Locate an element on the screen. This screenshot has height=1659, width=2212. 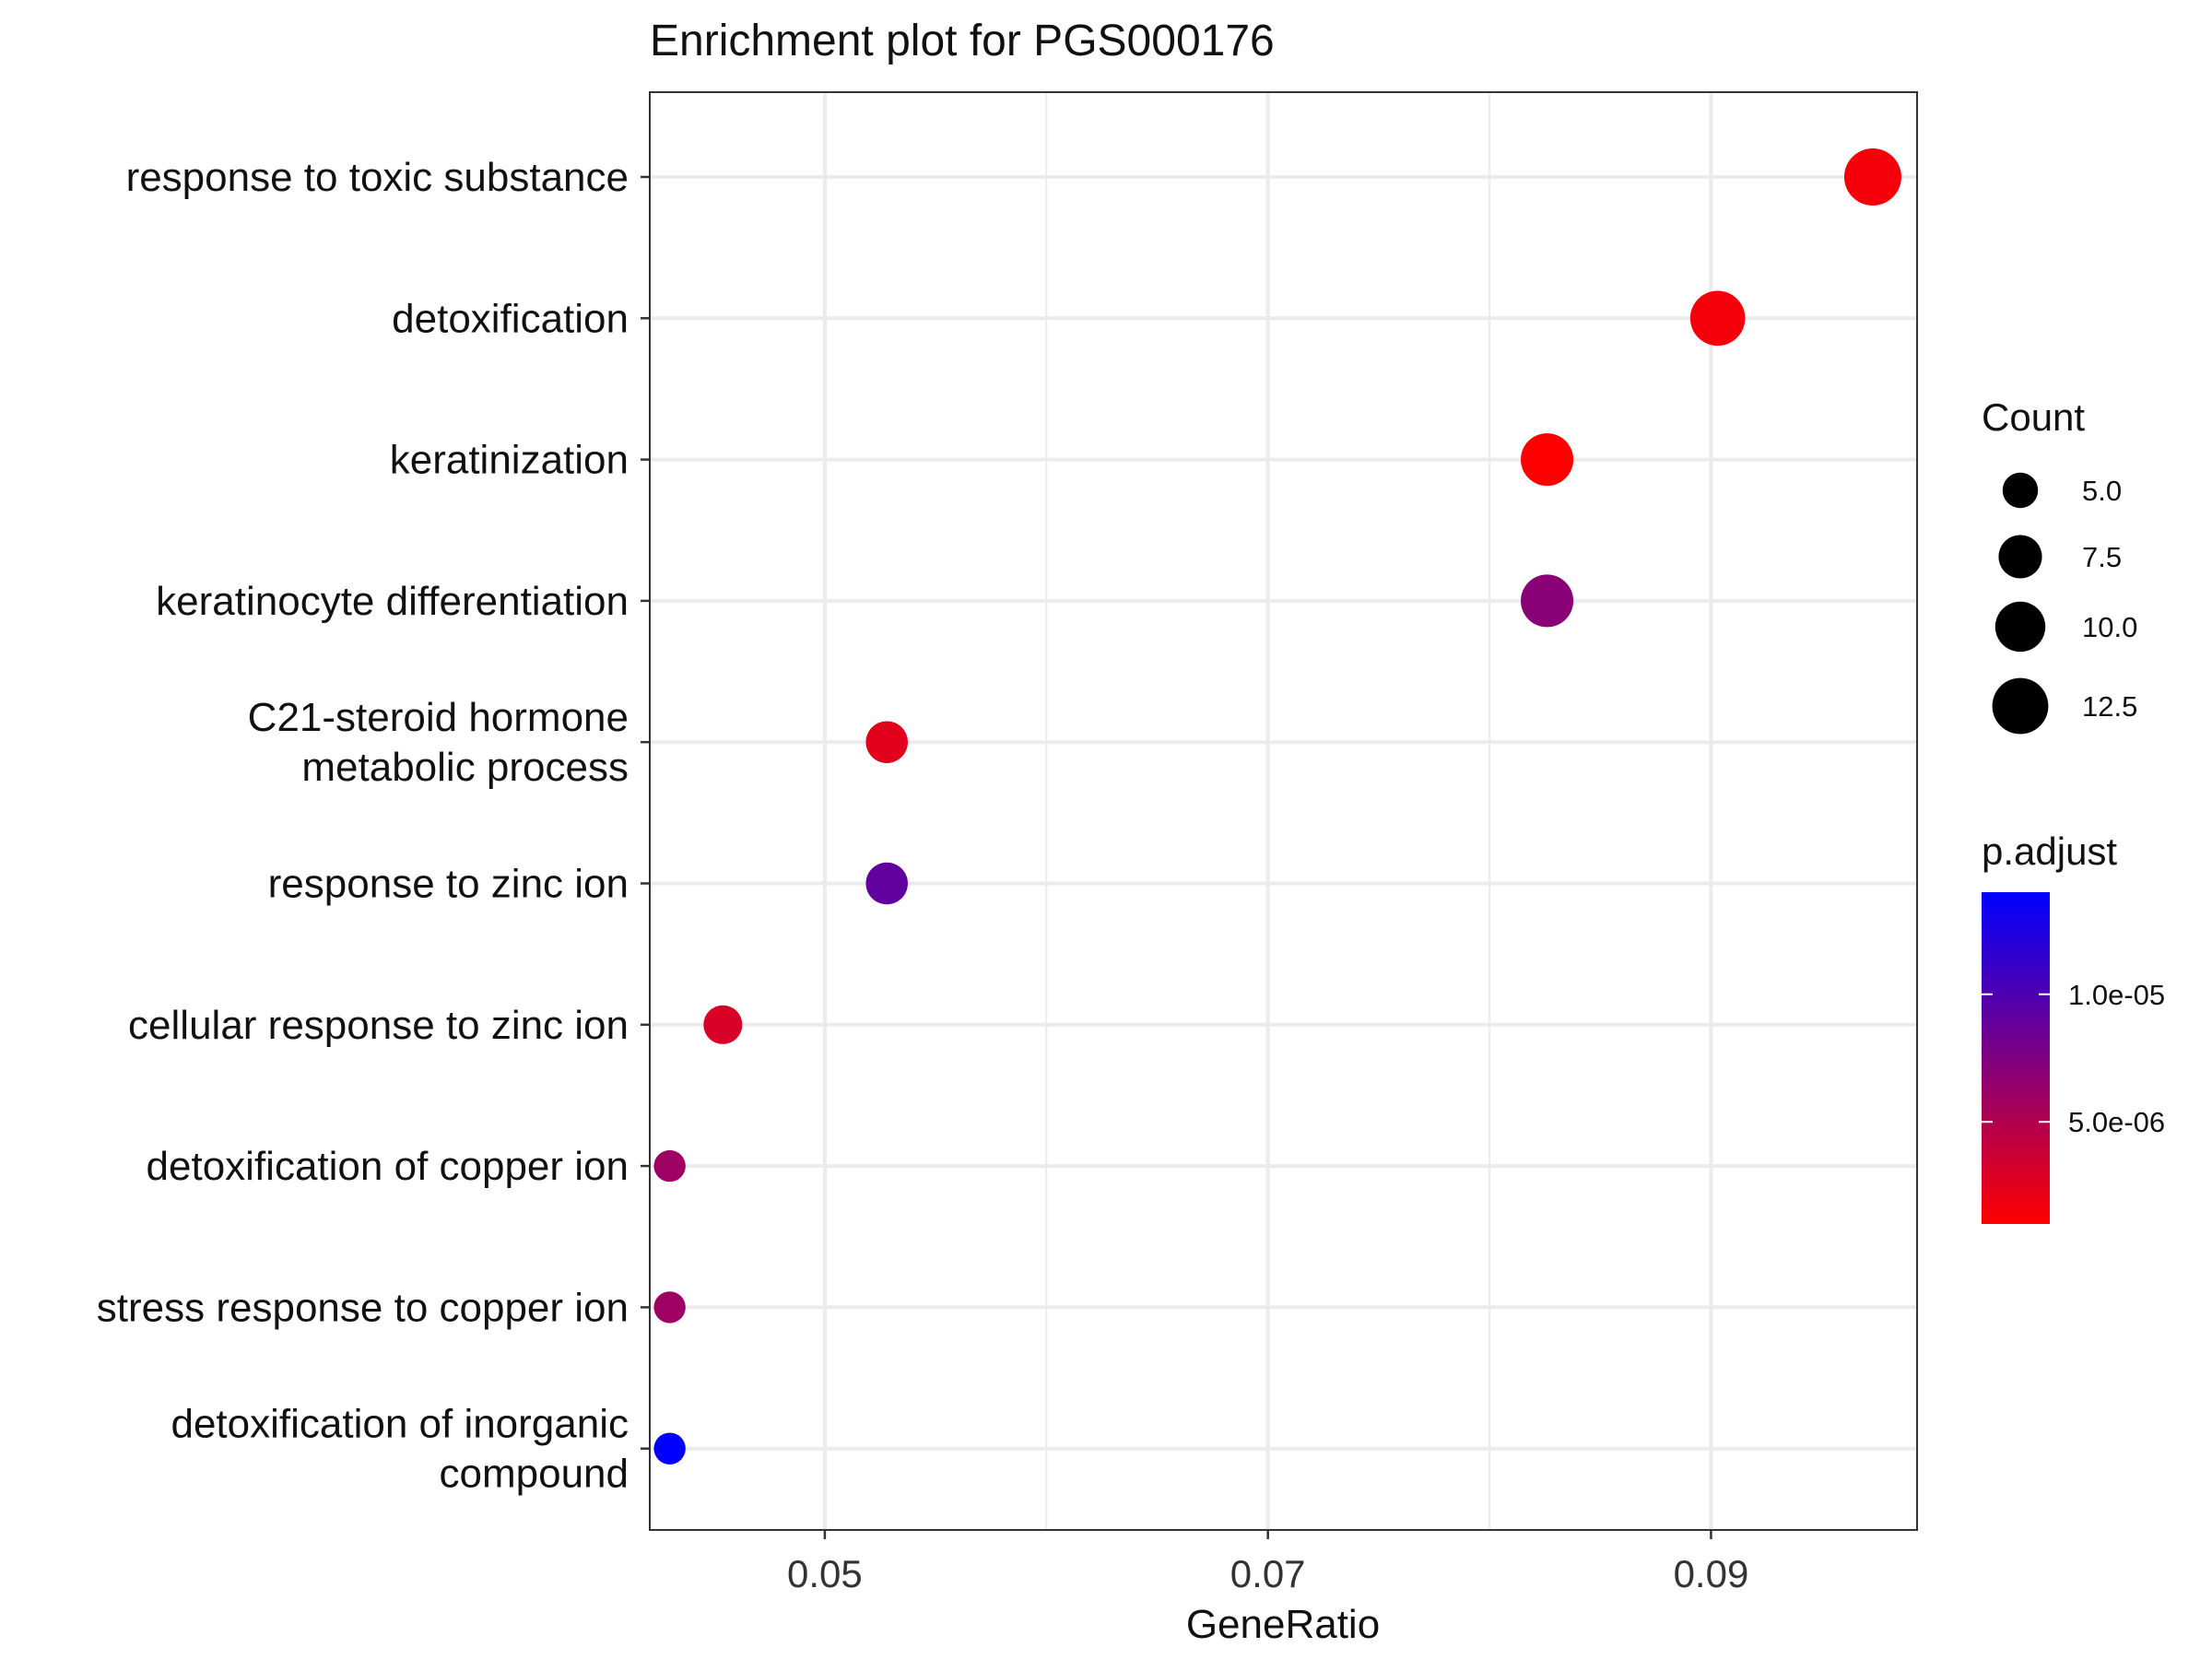
y-category-label: response to zinc ion is located at coordinates (448, 884).